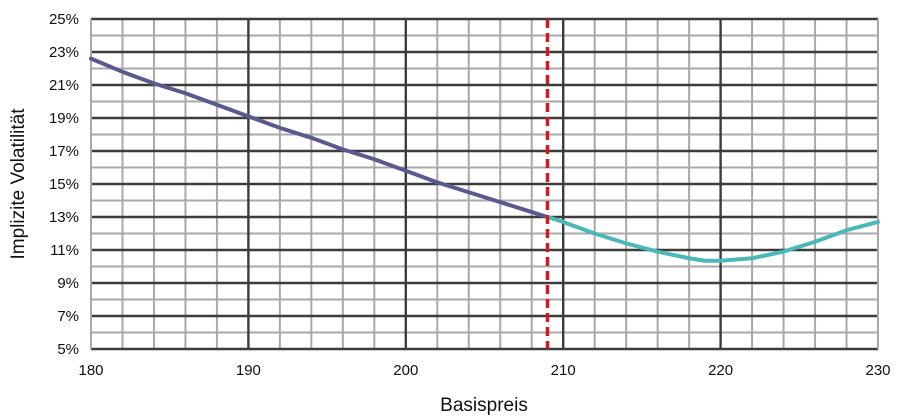 The width and height of the screenshot is (900, 420). I want to click on y-tick-label: 13%, so click(64, 217).